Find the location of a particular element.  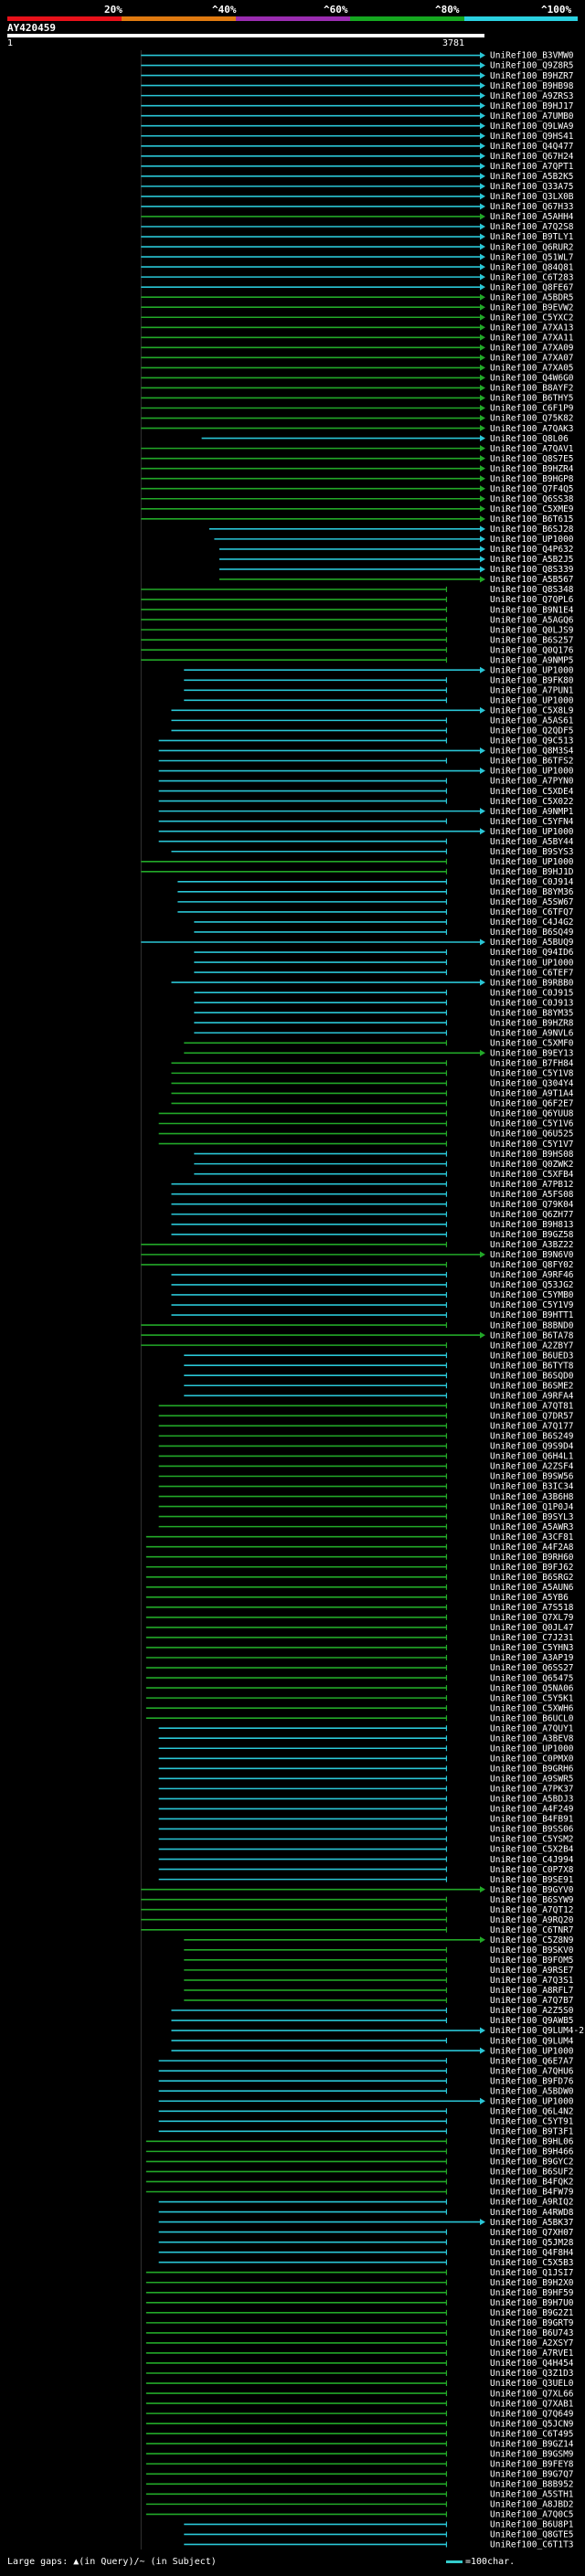

hit-row: UniRef100_Q7Q649 is located at coordinates (359, 2414).